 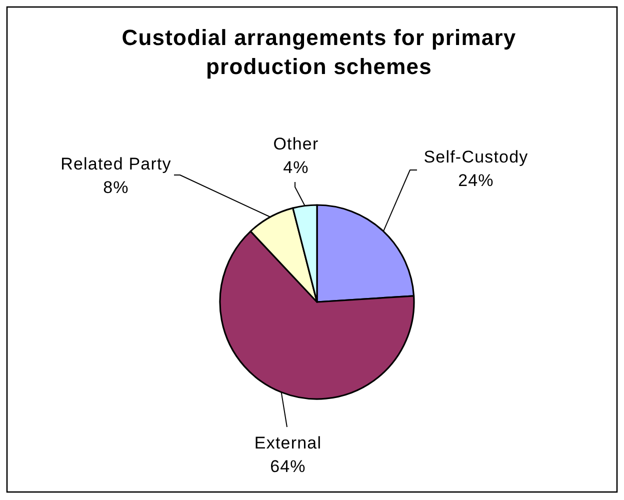 What do you see at coordinates (319, 51) in the screenshot?
I see `chart-title: Custodial arrangements for primary production schemes` at bounding box center [319, 51].